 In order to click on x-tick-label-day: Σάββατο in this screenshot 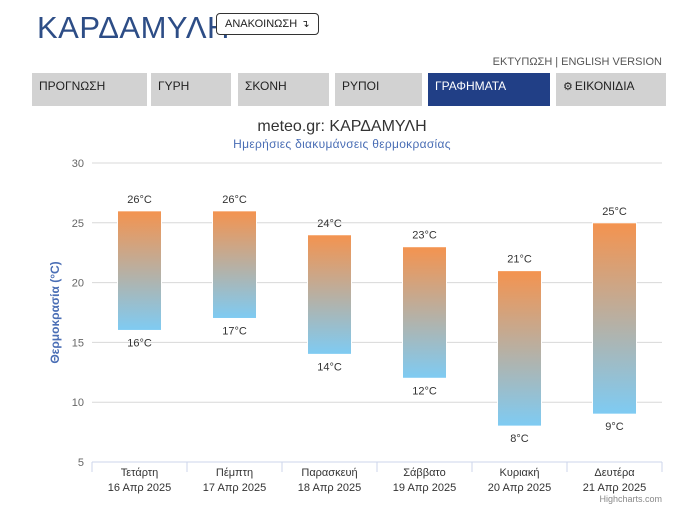, I will do `click(424, 473)`.